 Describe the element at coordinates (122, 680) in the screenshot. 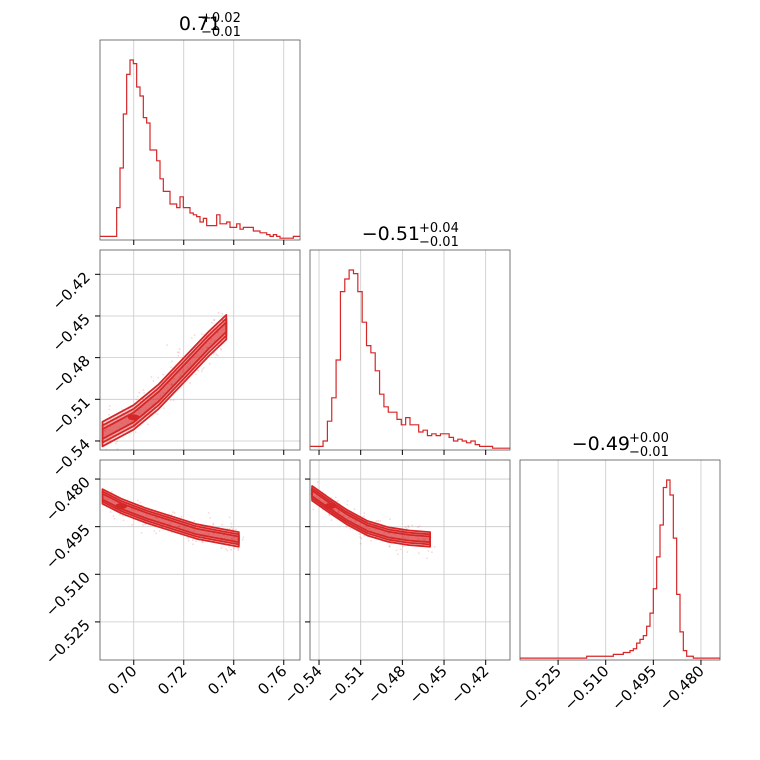

I see `x-tick-label: 0.70` at that location.